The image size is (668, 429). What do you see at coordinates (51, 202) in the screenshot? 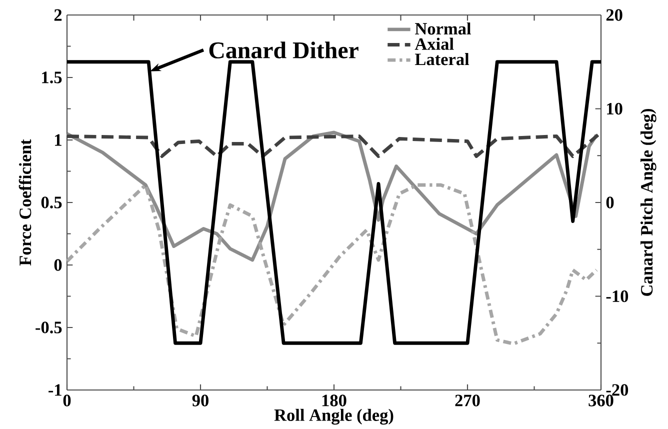
I see `y-tick-label: 0.5` at bounding box center [51, 202].